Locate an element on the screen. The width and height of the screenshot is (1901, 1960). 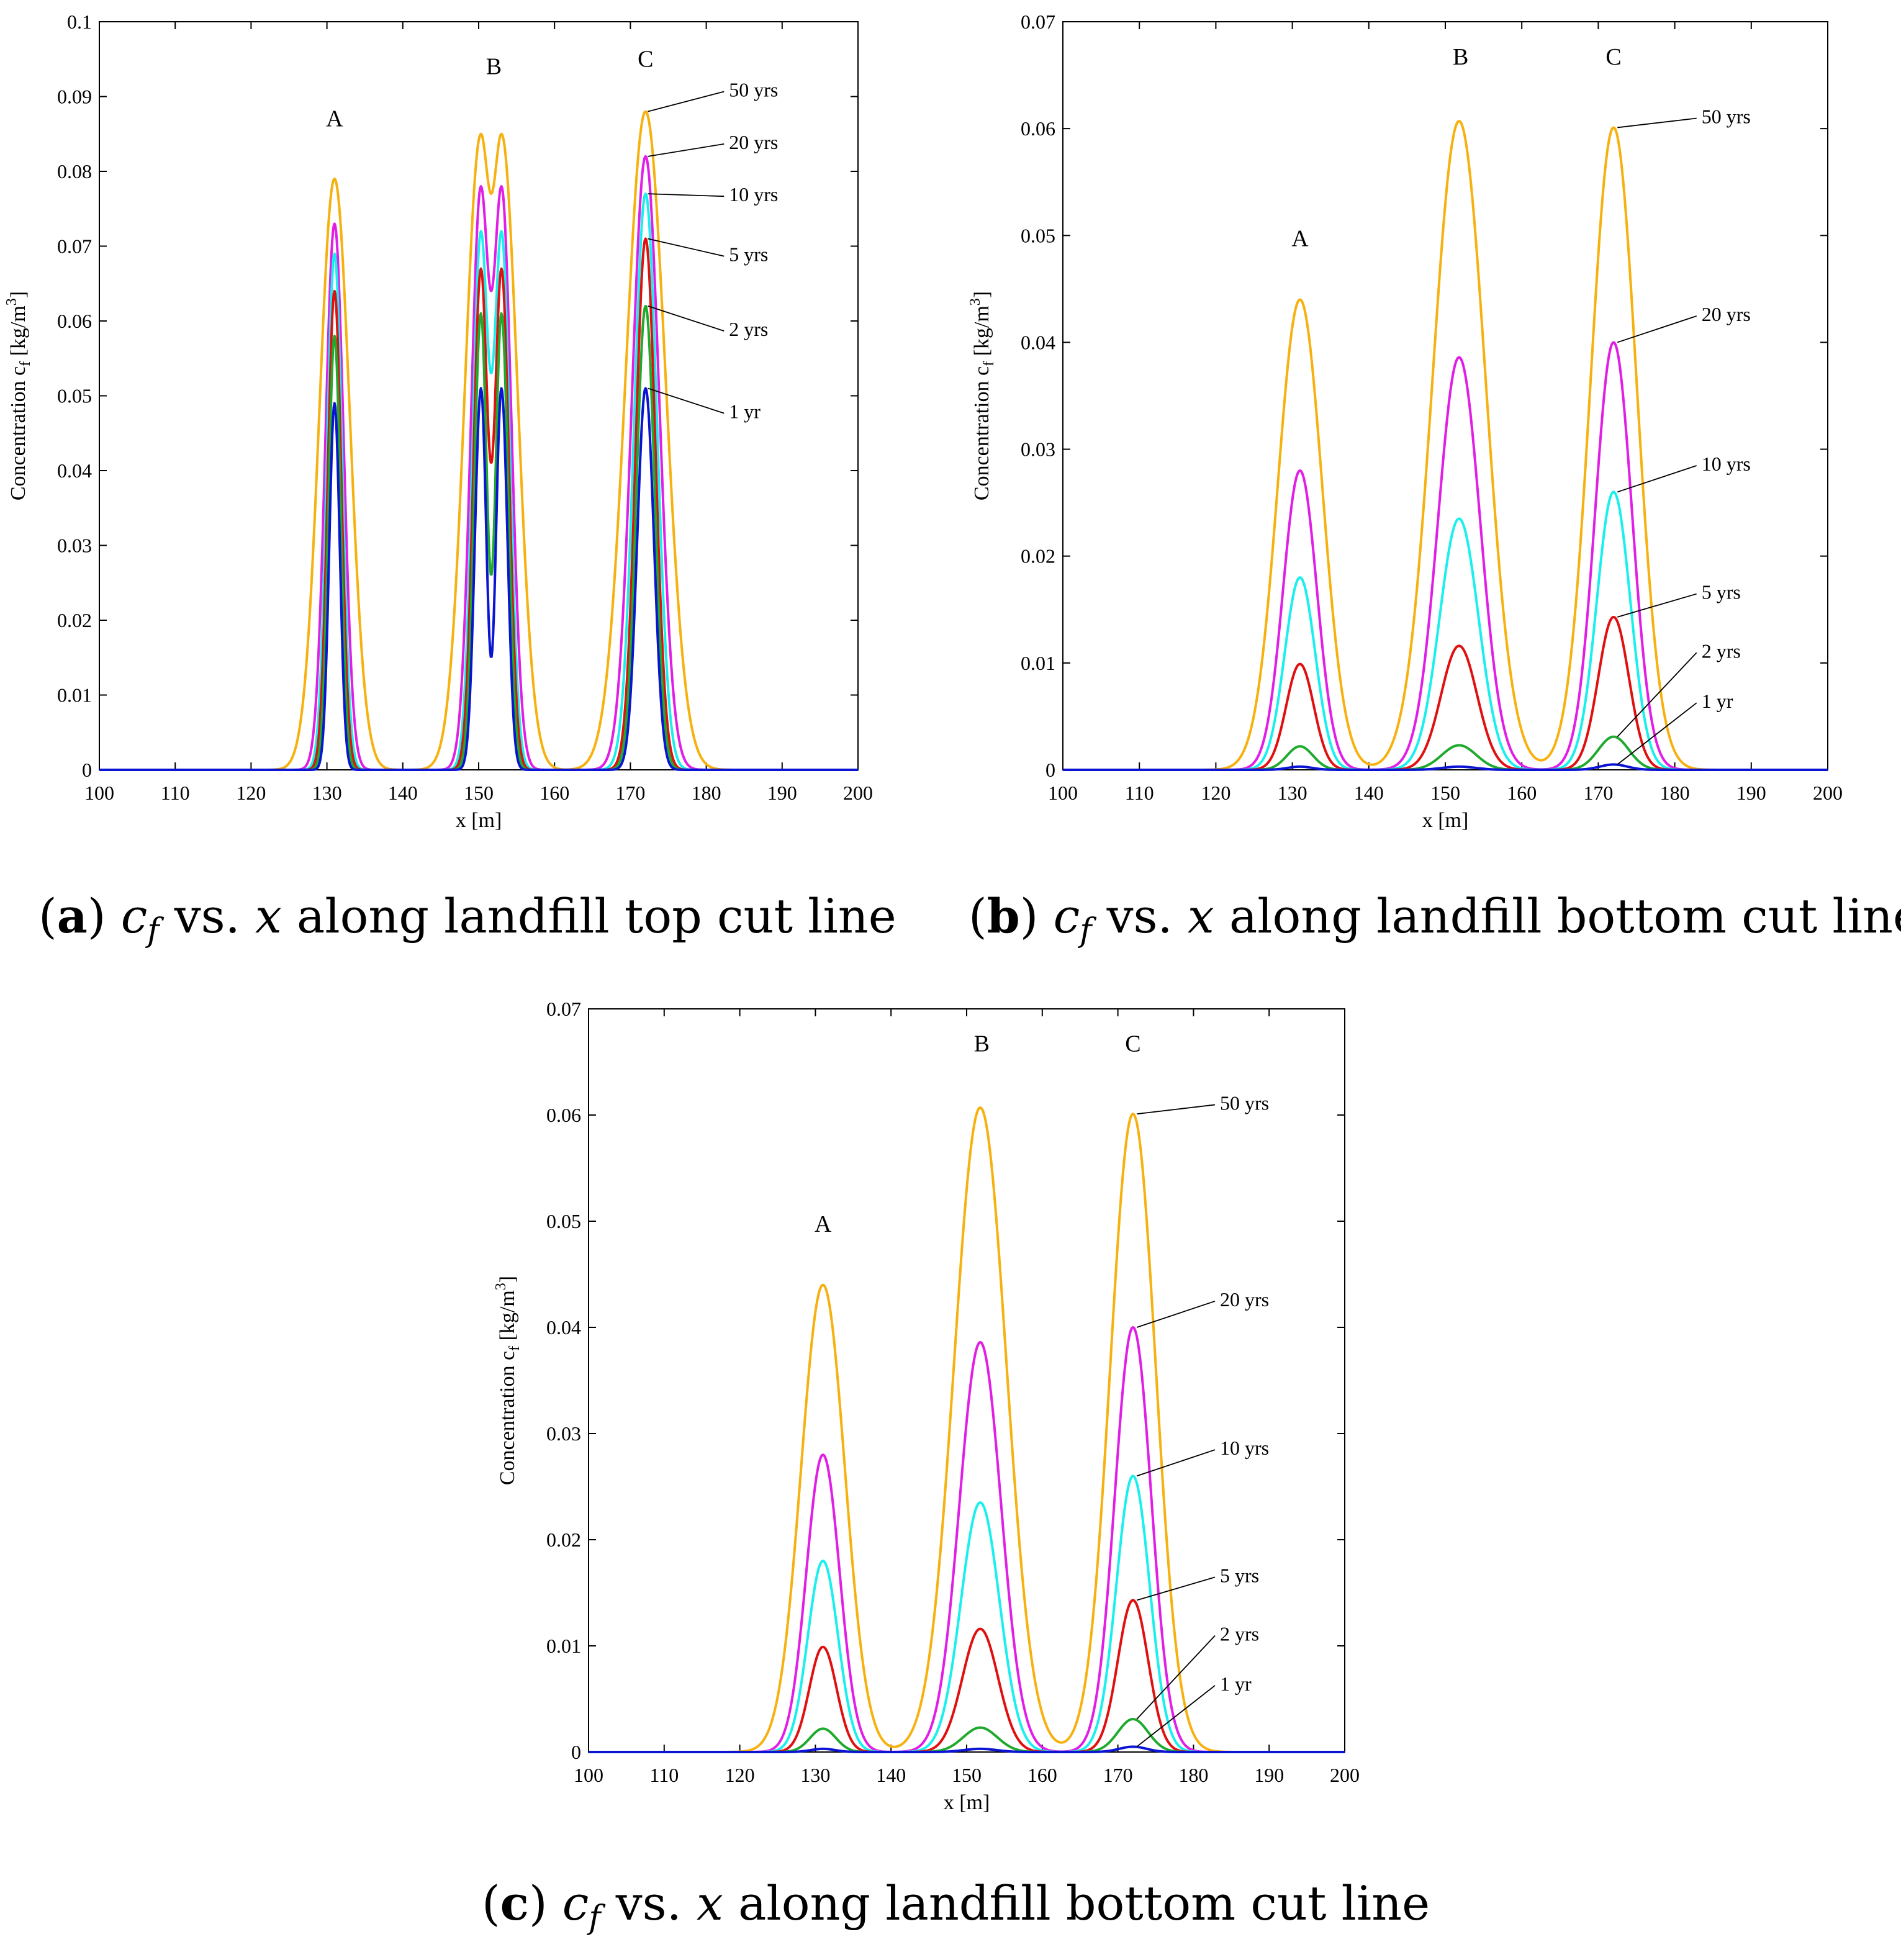
series-annotation-label: 5 yrs is located at coordinates (748, 254).